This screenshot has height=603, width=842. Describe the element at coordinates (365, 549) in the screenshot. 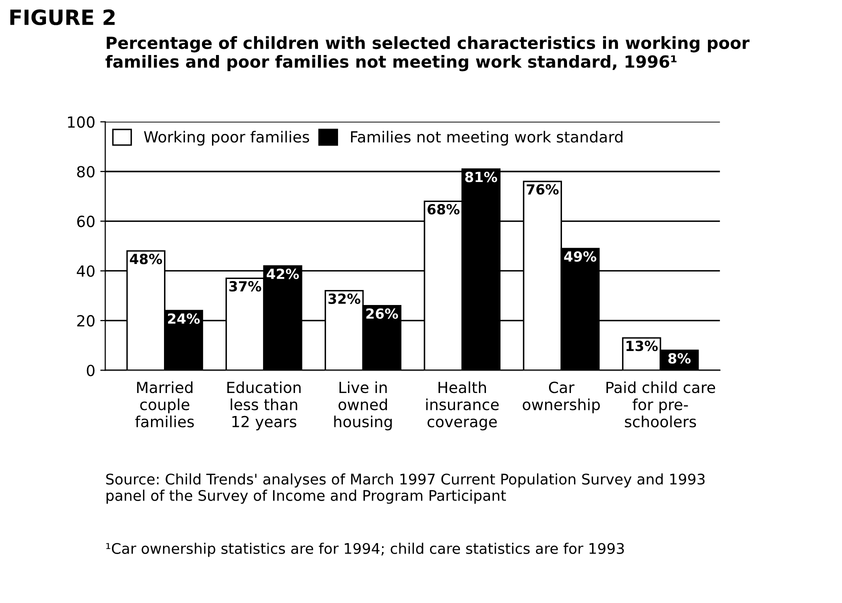

I see `text: ¹Car ownership statistics are for 1994; child care statistics are for 1993` at that location.